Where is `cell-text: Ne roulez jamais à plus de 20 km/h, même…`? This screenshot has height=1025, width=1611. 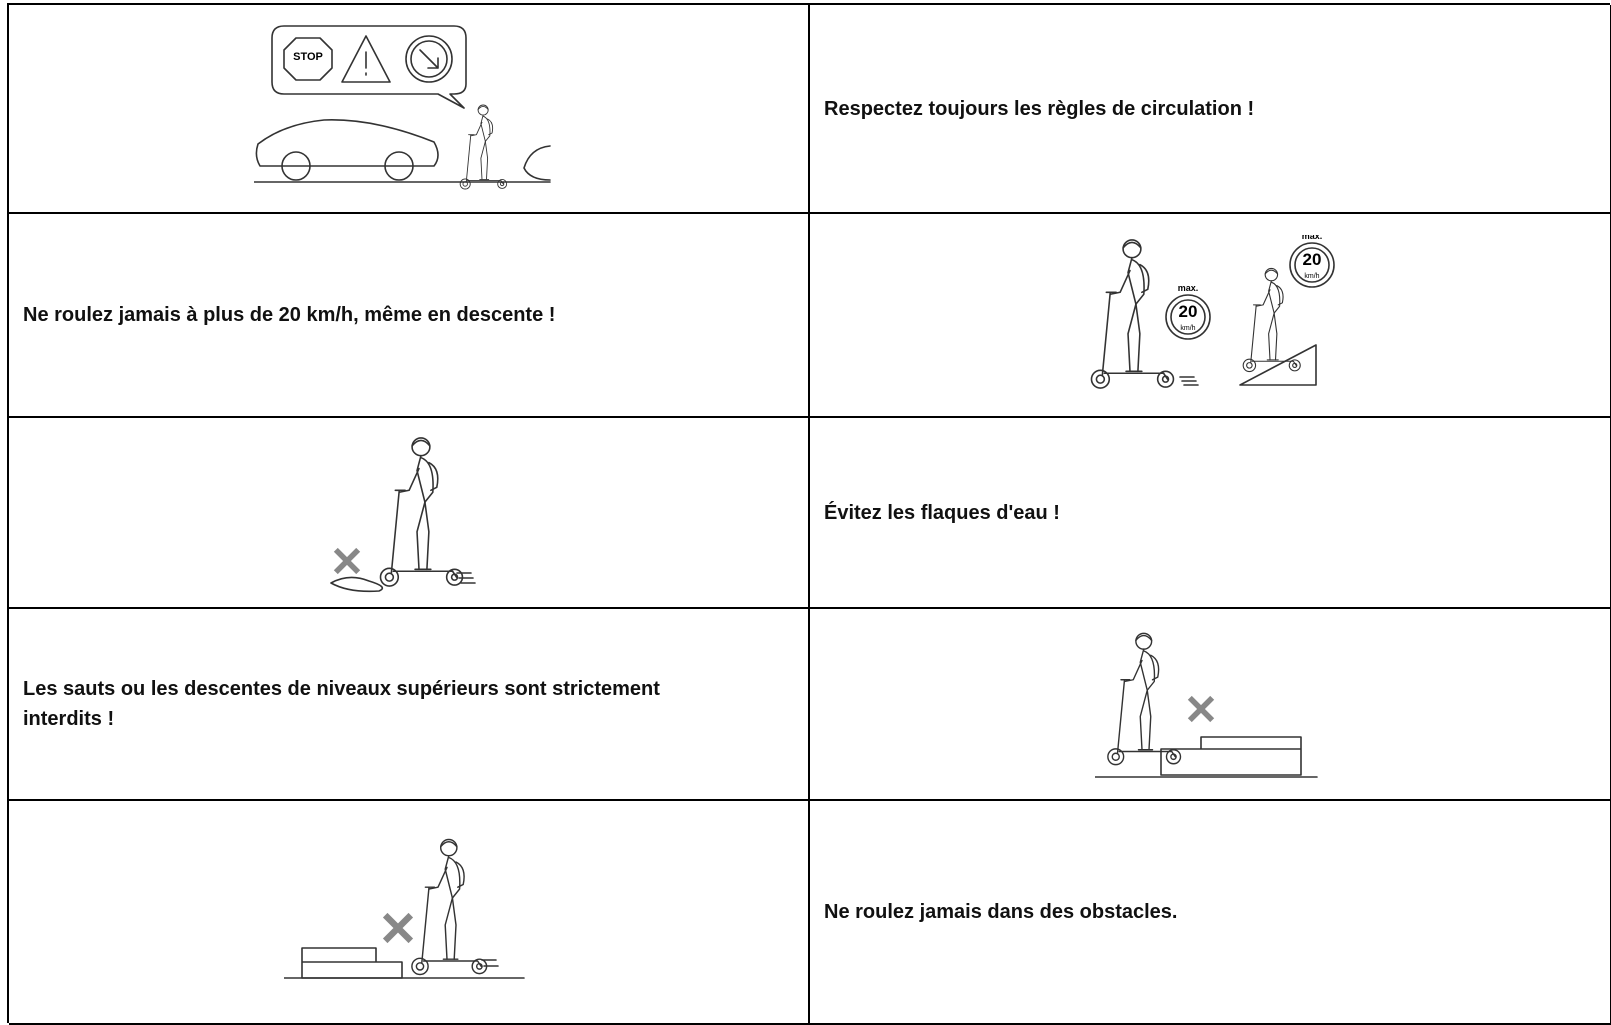 cell-text: Ne roulez jamais à plus de 20 km/h, même… is located at coordinates (289, 315).